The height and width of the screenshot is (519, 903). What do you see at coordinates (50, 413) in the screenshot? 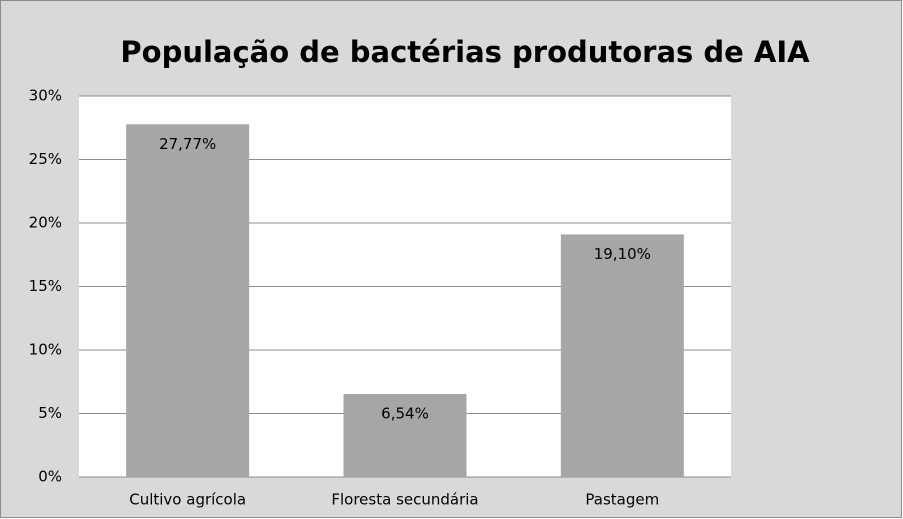
I see `y-tick-label: 5%` at bounding box center [50, 413].